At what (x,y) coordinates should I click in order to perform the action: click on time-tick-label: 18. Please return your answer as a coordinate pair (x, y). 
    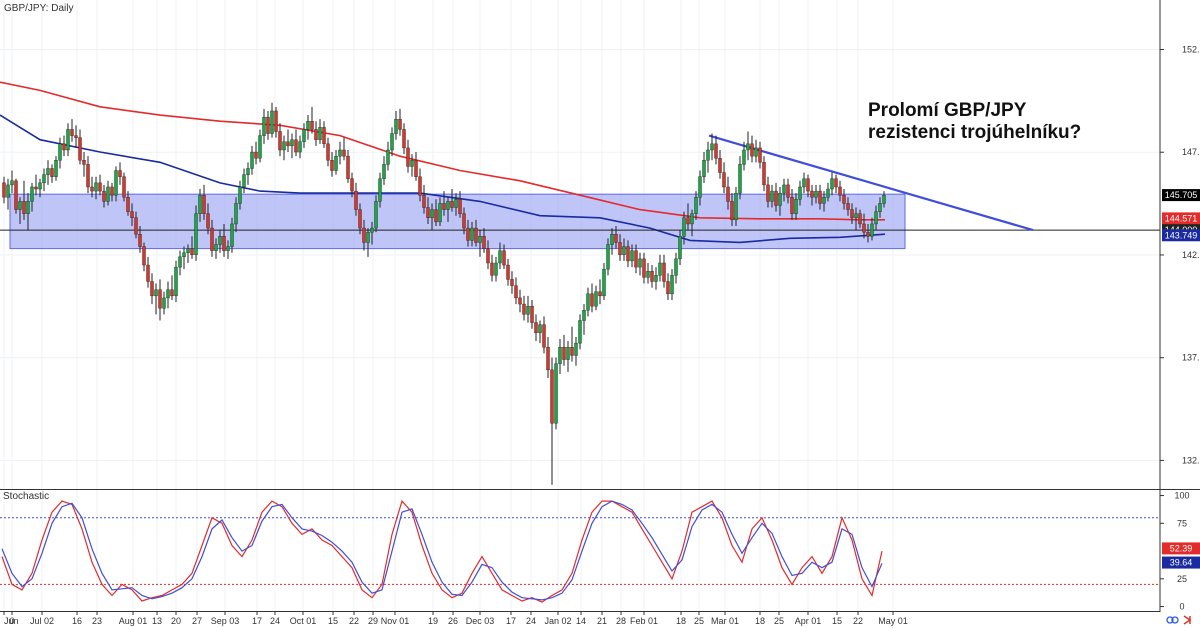
    Looking at the image, I should click on (760, 621).